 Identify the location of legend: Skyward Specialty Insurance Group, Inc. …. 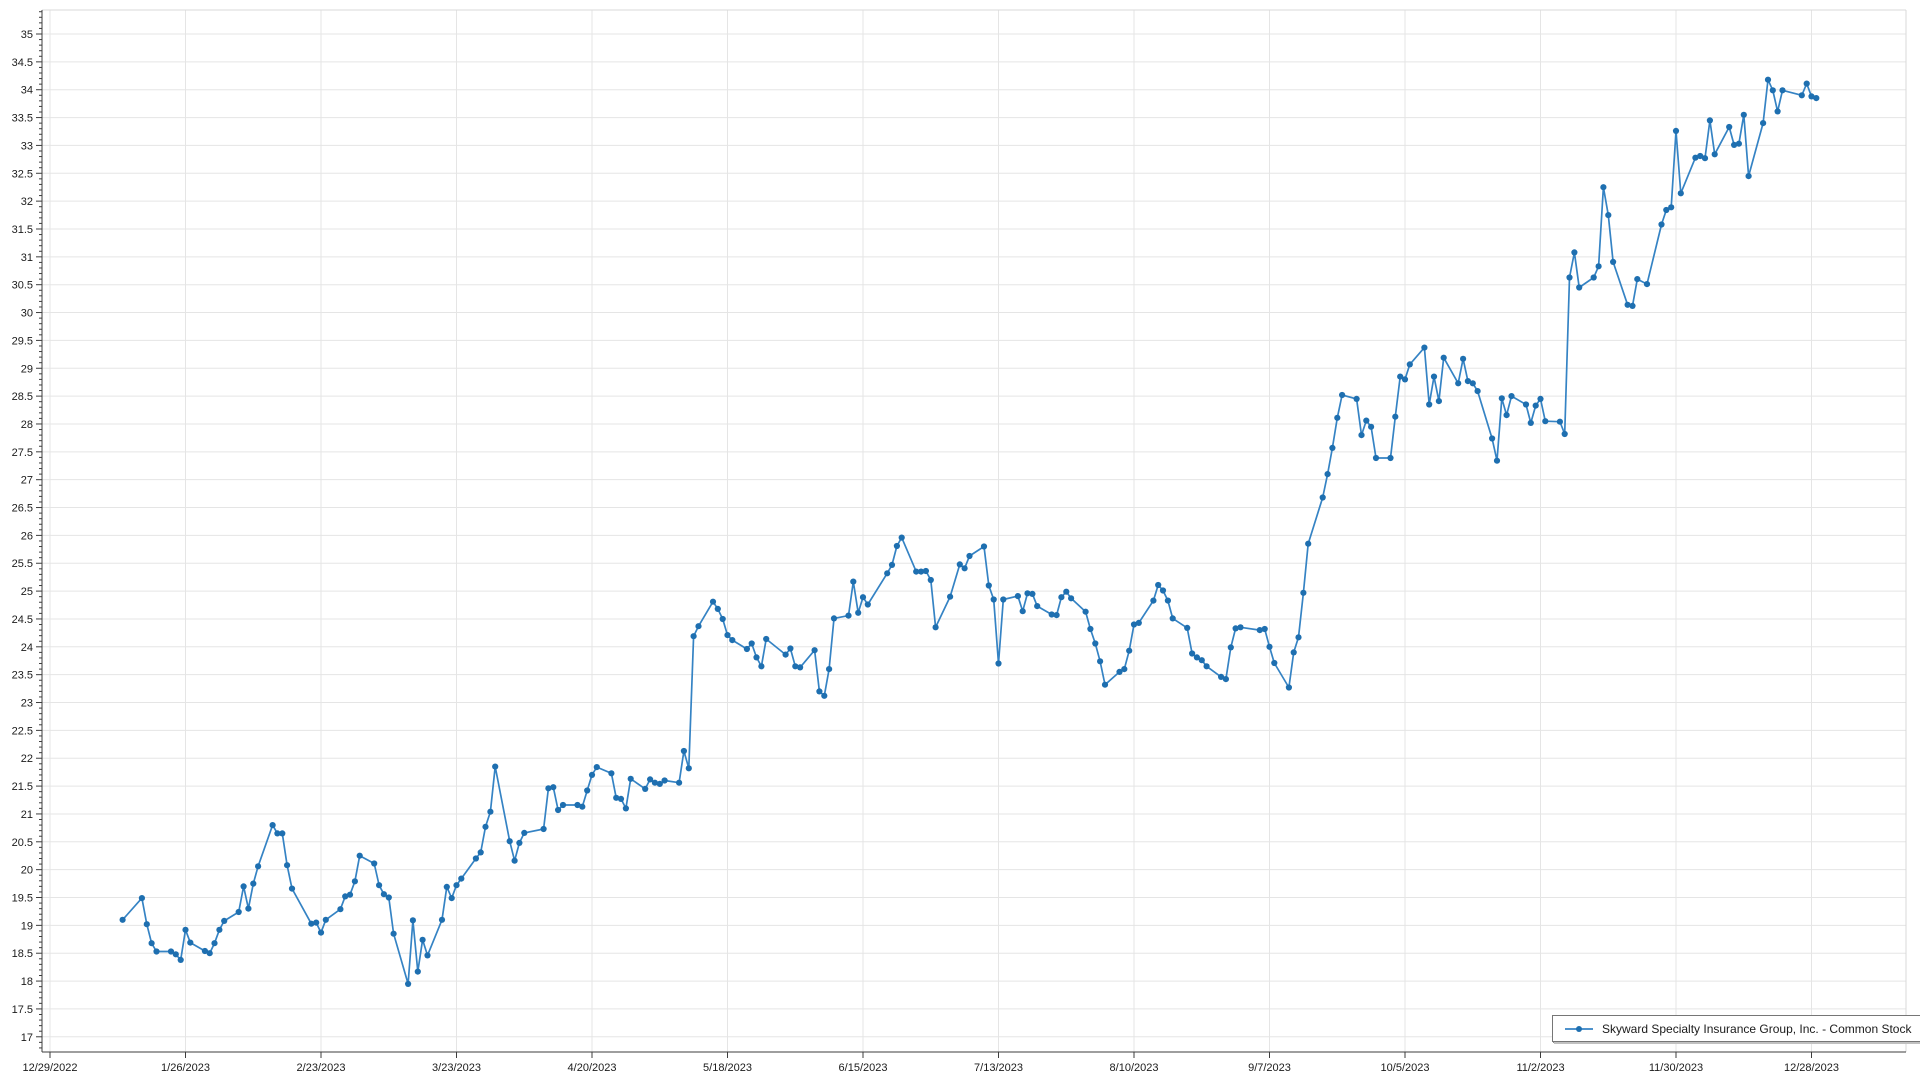
(1736, 1028).